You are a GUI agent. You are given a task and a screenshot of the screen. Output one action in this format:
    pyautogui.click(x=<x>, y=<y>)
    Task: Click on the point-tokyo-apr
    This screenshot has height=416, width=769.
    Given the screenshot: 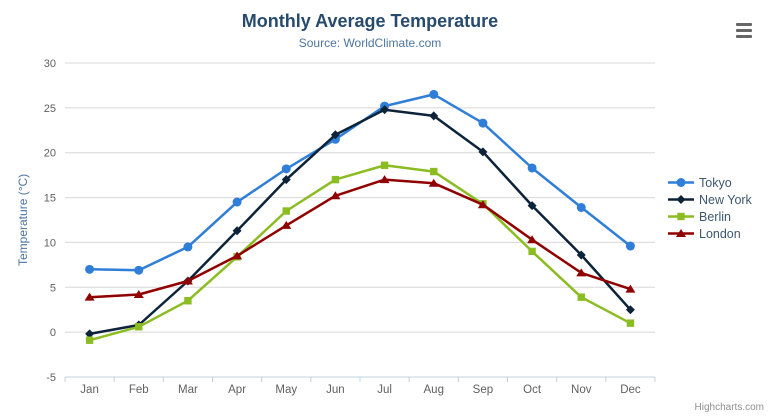 What is the action you would take?
    pyautogui.click(x=237, y=202)
    